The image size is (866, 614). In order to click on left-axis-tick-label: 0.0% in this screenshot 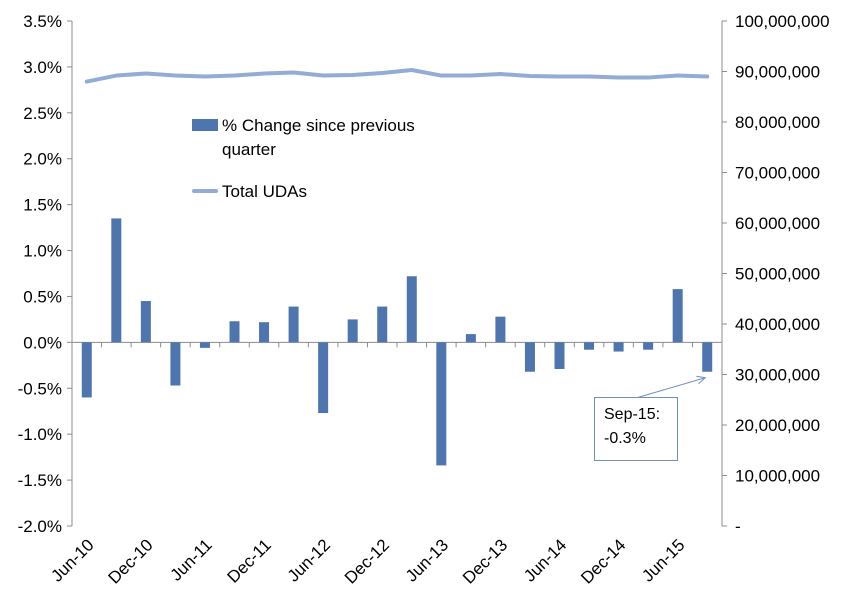, I will do `click(42, 342)`.